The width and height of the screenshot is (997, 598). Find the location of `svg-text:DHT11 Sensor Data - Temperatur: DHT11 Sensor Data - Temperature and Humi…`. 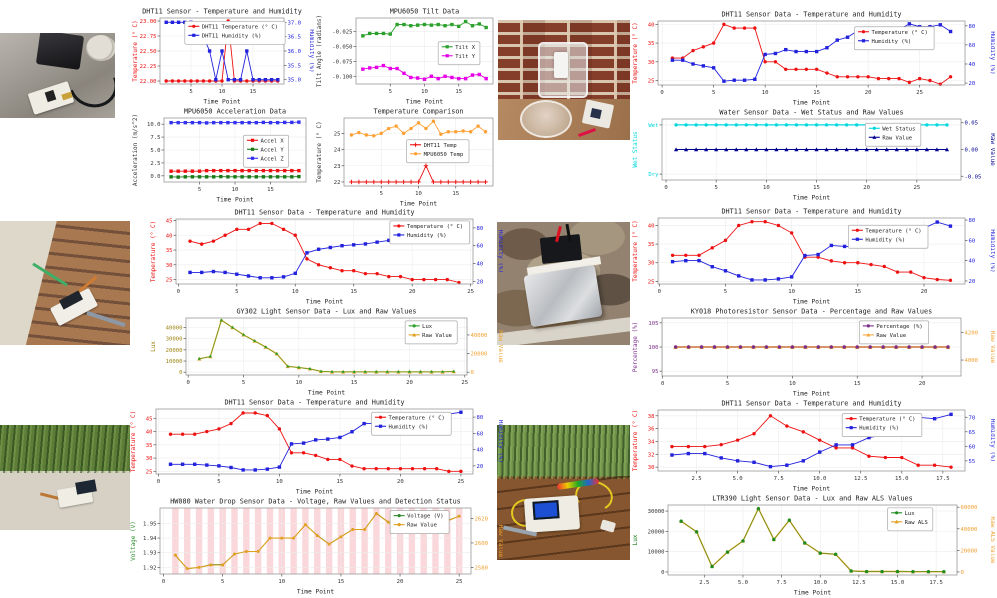

svg-text:DHT11 Sensor Data - Temperatur: DHT11 Sensor Data - Temperature and Humi… is located at coordinates (811, 404).